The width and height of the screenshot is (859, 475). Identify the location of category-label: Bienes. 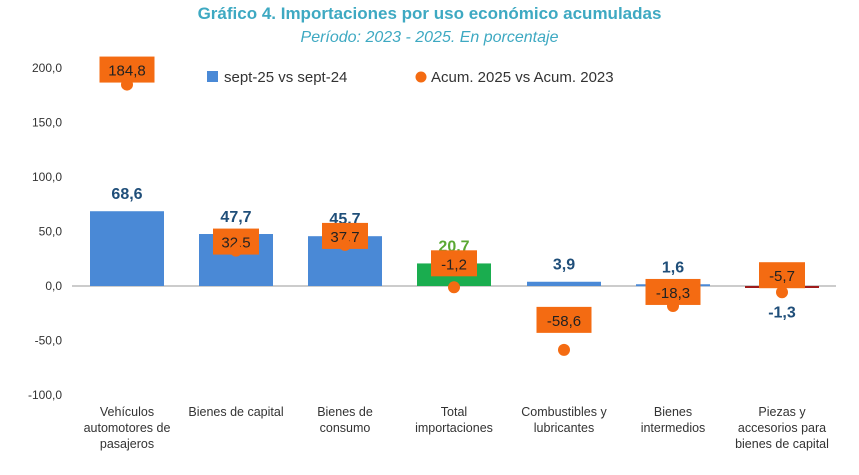
(673, 412).